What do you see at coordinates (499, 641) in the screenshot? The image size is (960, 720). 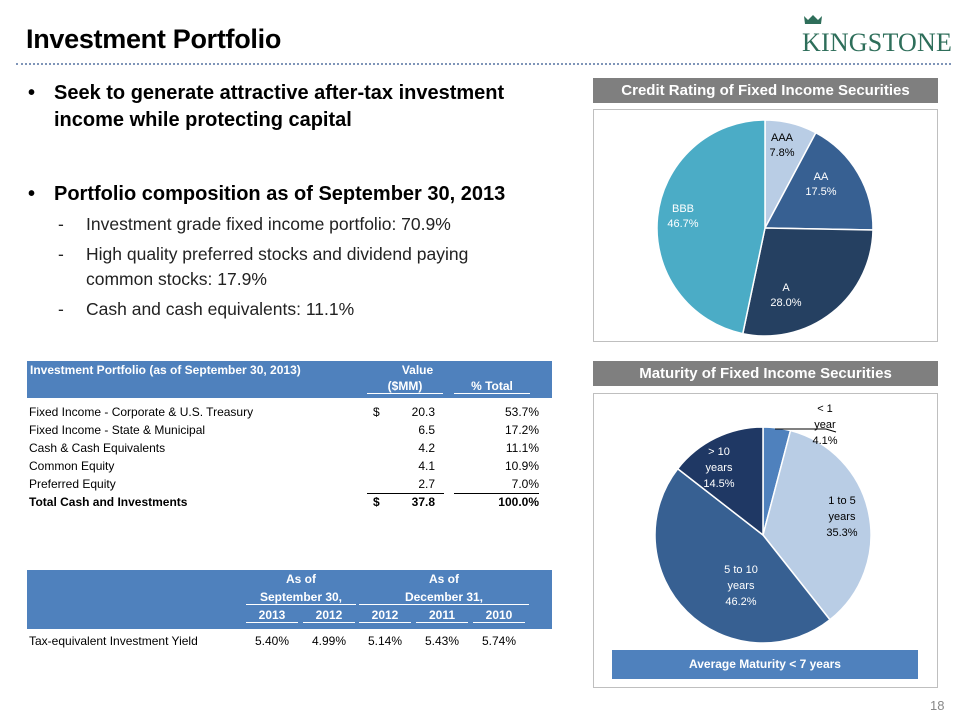 I see `yield-value: 5.74%` at bounding box center [499, 641].